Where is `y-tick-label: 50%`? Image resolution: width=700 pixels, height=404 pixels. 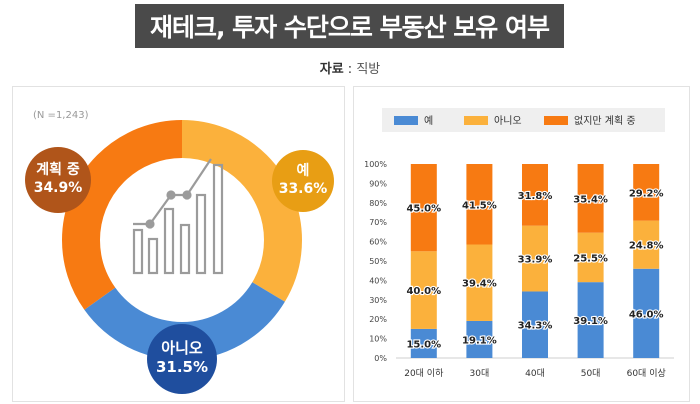 y-tick-label: 50% is located at coordinates (378, 261).